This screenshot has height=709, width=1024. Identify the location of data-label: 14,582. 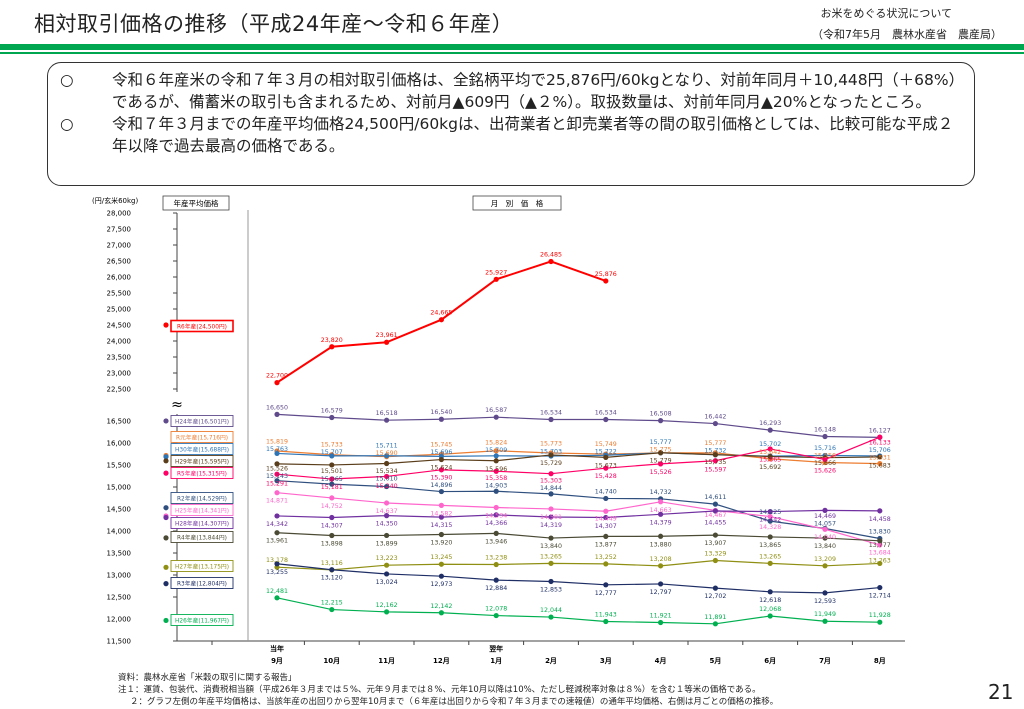
(441, 513).